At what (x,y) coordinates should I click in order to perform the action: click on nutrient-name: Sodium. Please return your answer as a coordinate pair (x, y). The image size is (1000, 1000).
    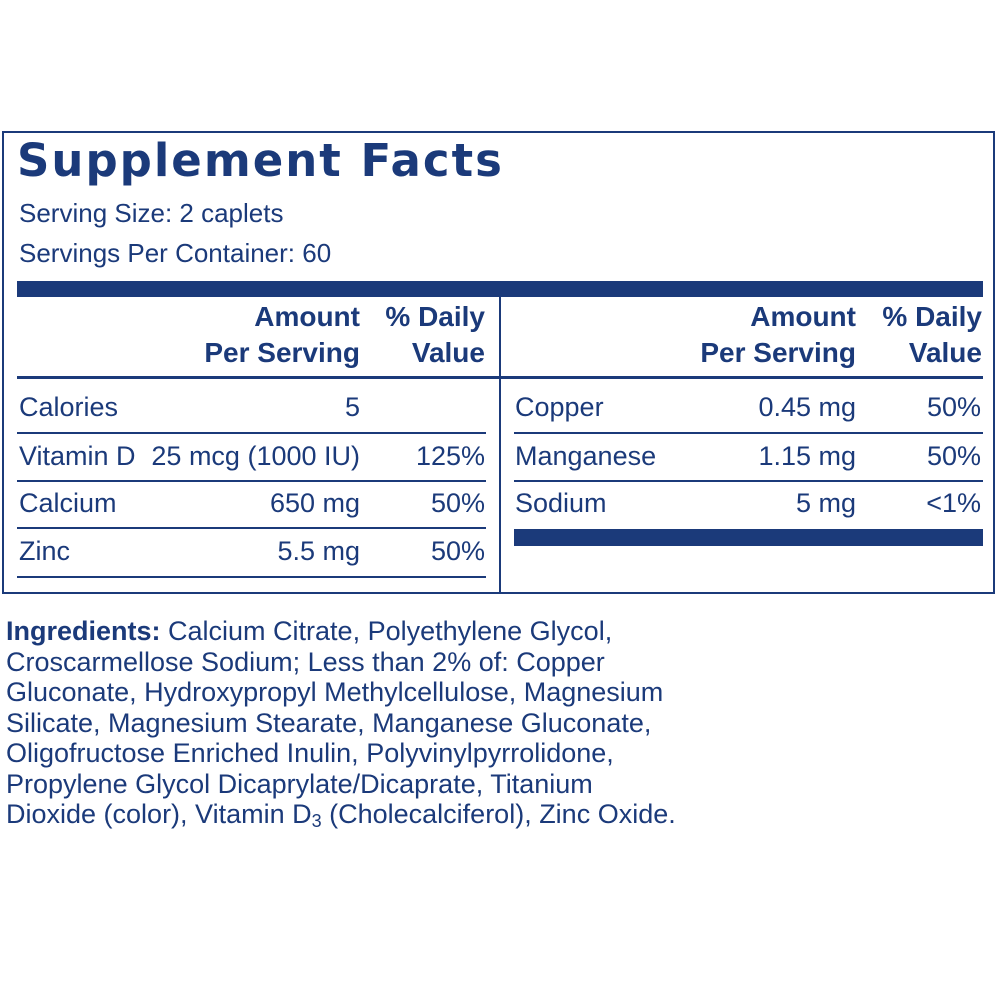
    Looking at the image, I should click on (561, 503).